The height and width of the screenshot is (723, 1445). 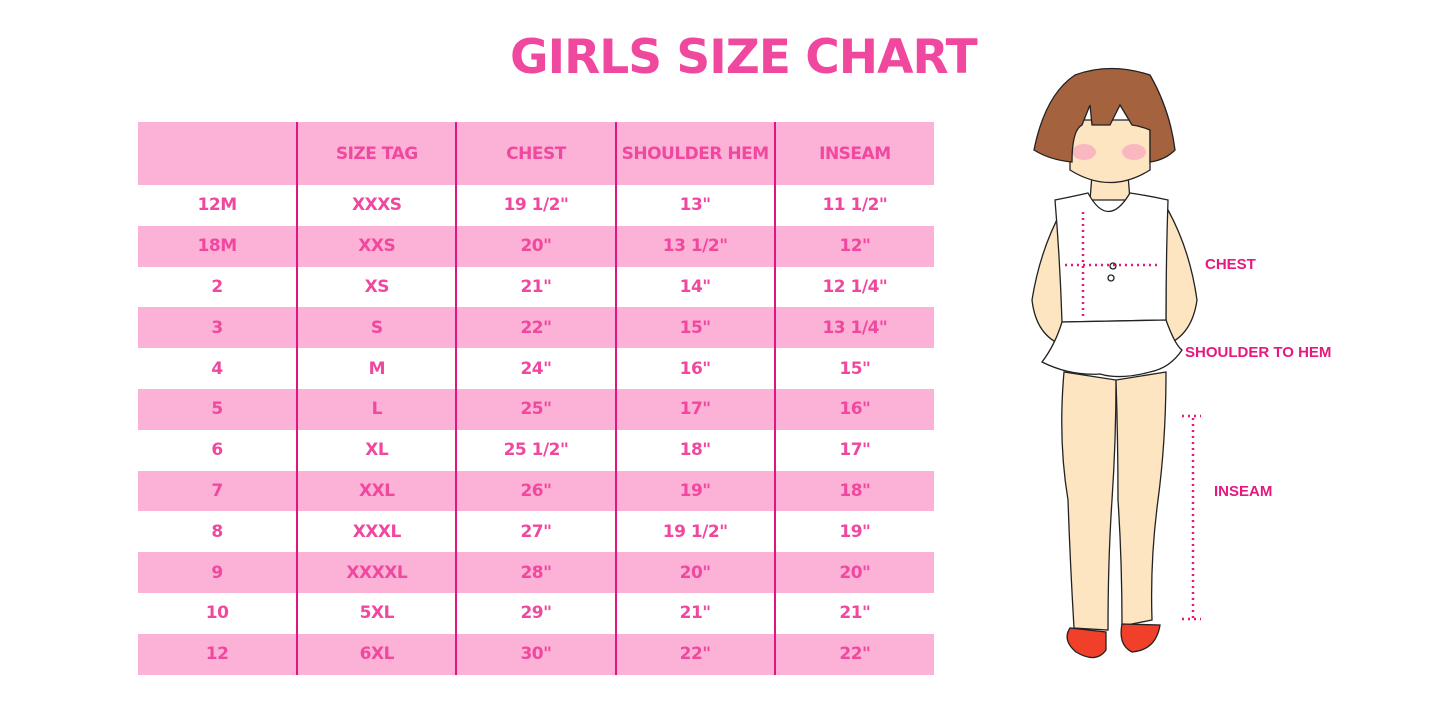 I want to click on table-row: 10 5XL 29" 21" 21", so click(x=536, y=613).